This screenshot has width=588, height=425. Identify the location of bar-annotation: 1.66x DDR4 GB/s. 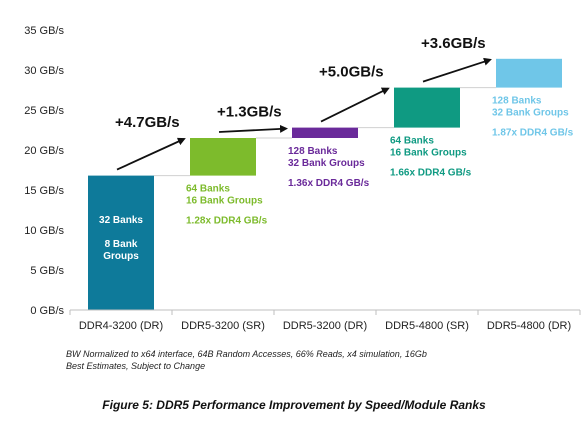
(431, 173).